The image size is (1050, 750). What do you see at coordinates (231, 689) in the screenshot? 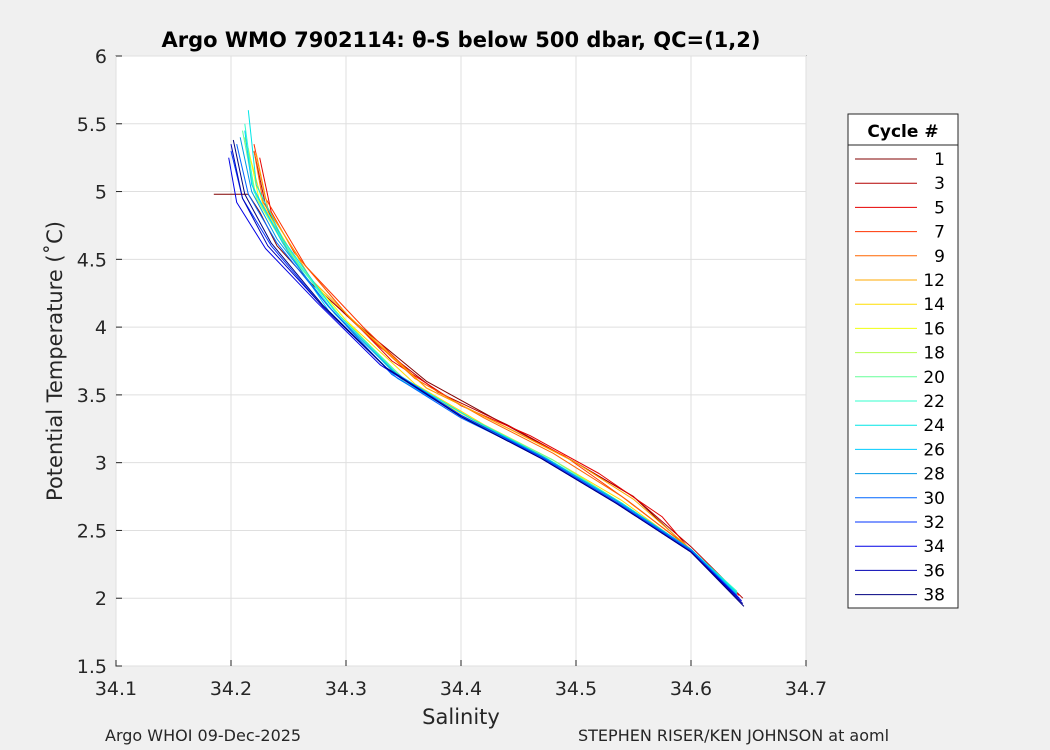
I see `x-tick-label: 34.2` at bounding box center [231, 689].